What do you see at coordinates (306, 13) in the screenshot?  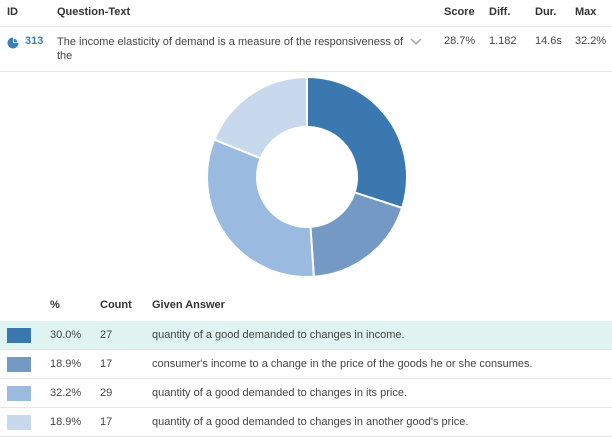 I see `table-header: ID Question-Text Score Diff. Dur. Max` at bounding box center [306, 13].